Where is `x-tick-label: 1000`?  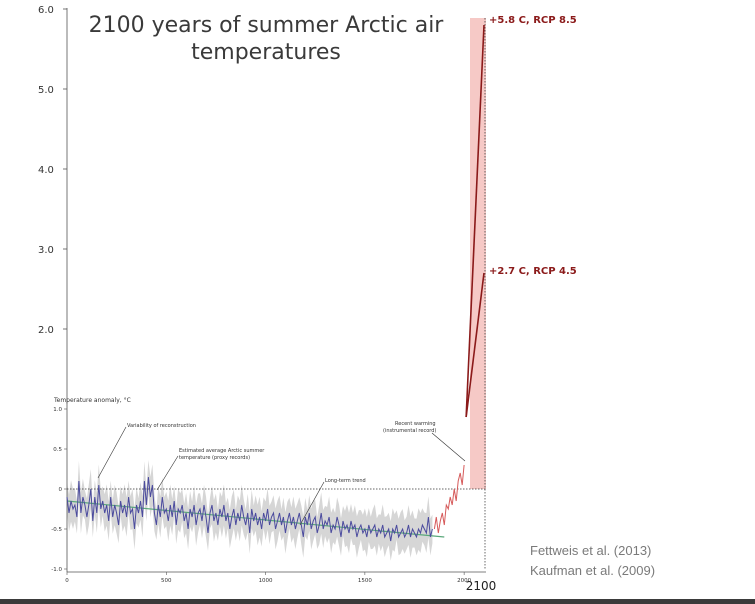
x-tick-label: 1000 is located at coordinates (266, 581).